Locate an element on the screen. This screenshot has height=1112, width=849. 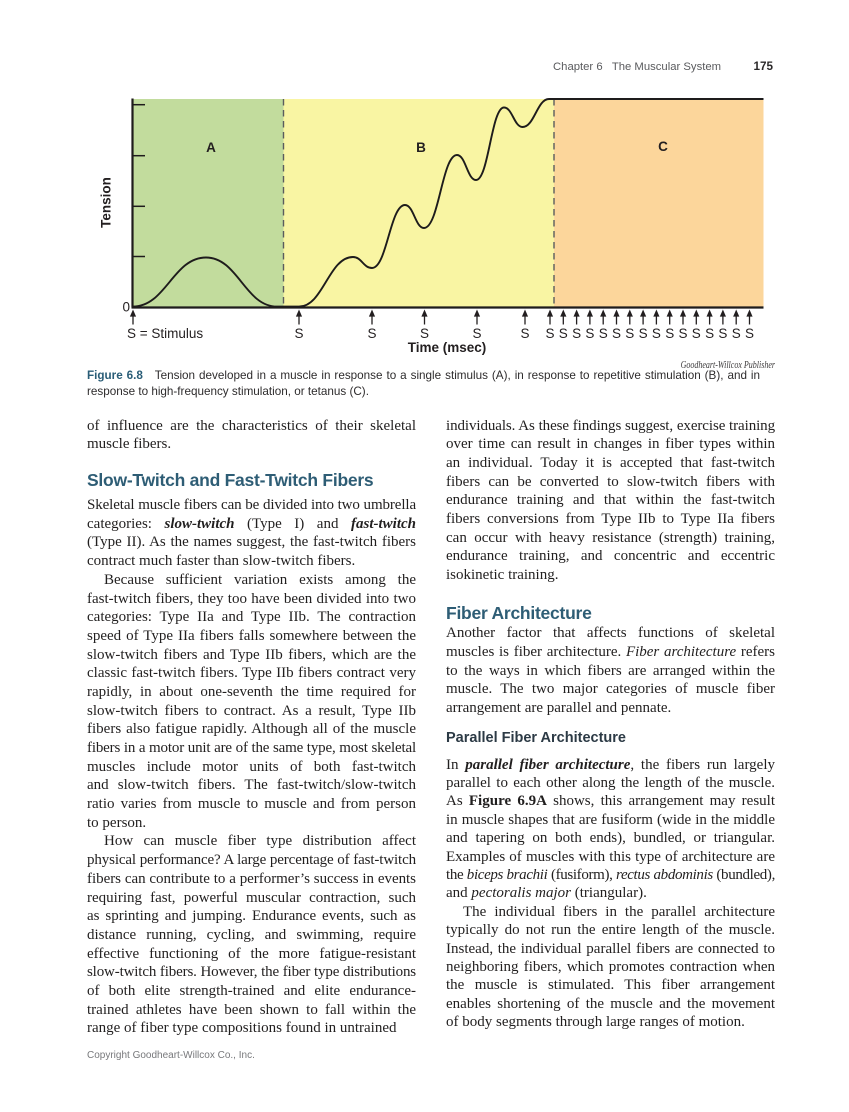
svg-text: 0 is located at coordinates (126, 307).